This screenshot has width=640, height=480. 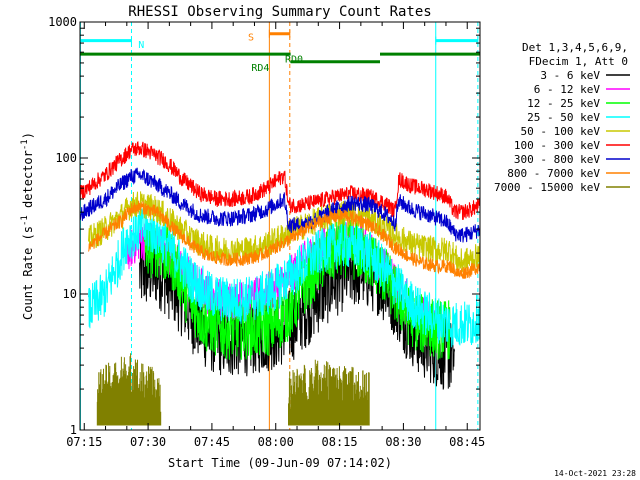 What do you see at coordinates (557, 145) in the screenshot?
I see `legend-entry-label: 100 - 300 keV` at bounding box center [557, 145].